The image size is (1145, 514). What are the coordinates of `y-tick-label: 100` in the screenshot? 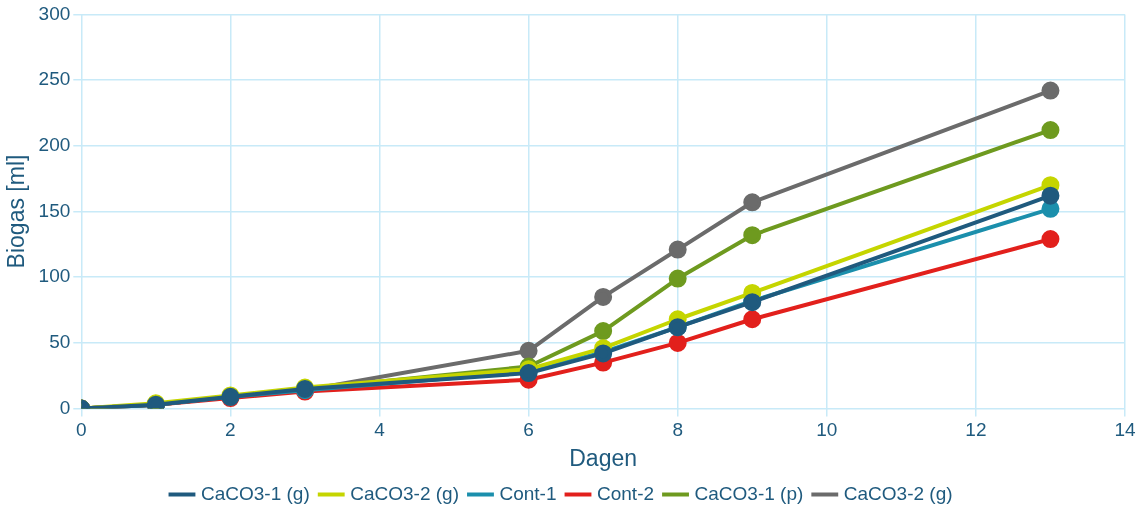 It's located at (54, 276).